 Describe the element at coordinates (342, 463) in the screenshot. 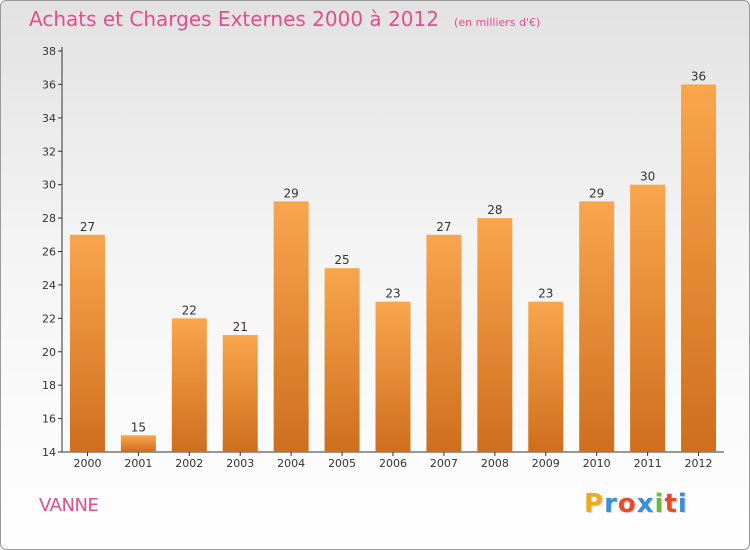

I see `x-tick-label: 2005` at that location.